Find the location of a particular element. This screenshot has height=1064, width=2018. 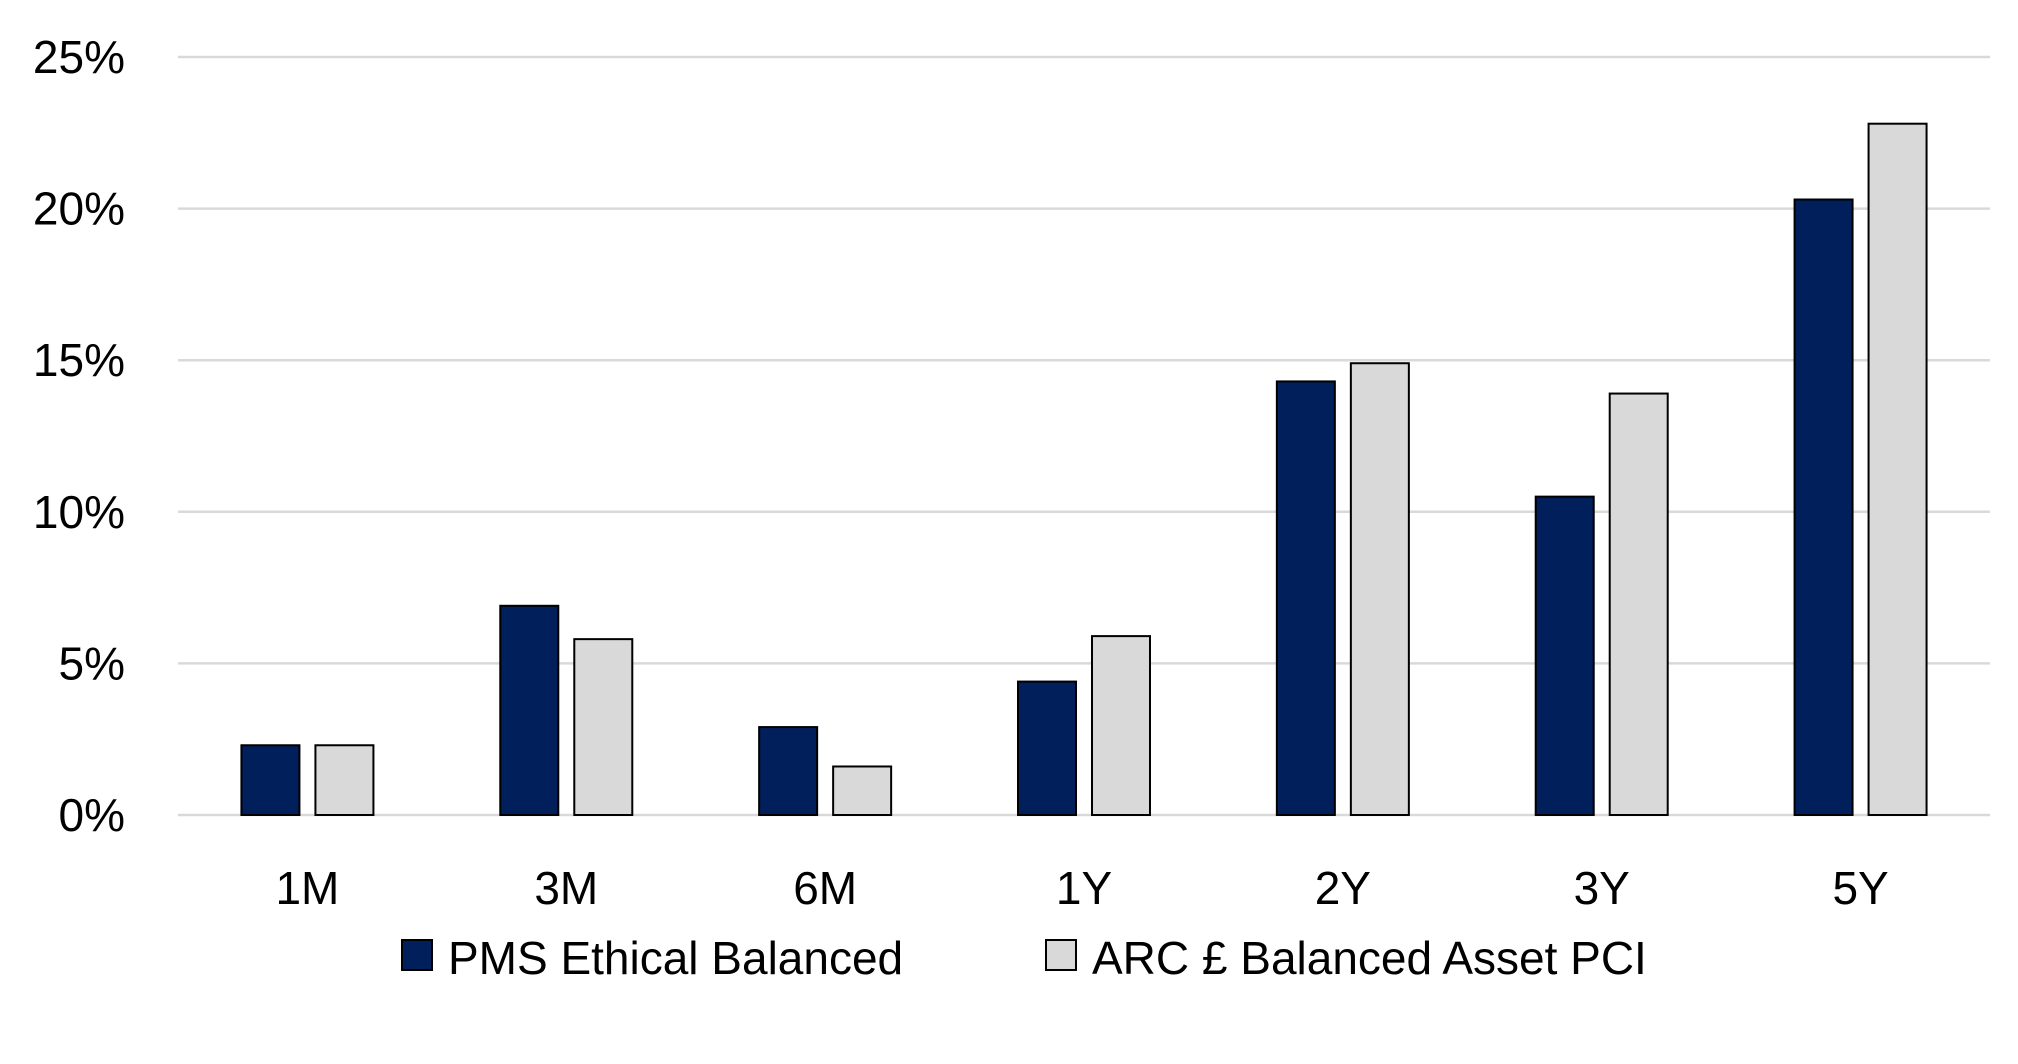

bar-arc-5y is located at coordinates (1897, 469).